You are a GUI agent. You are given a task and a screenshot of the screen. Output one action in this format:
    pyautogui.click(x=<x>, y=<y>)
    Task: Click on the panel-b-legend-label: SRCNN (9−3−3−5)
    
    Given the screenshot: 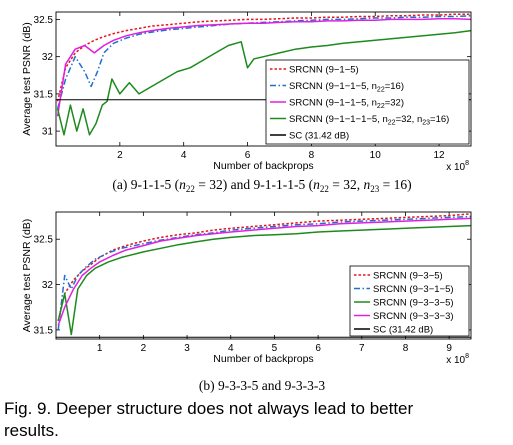 What is the action you would take?
    pyautogui.click(x=413, y=303)
    